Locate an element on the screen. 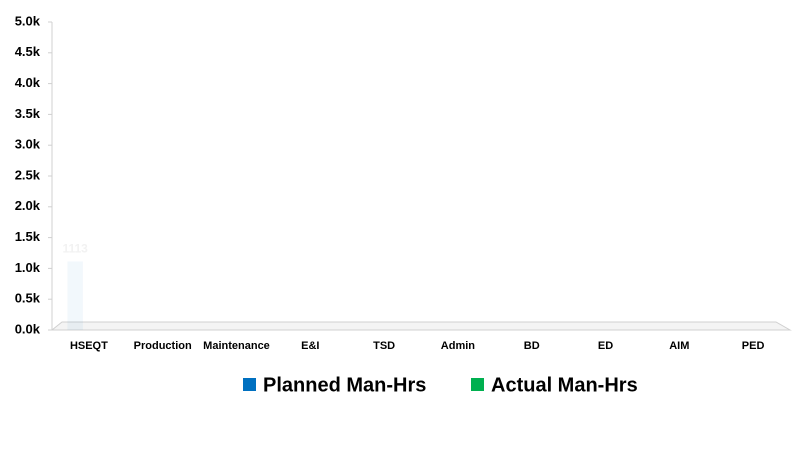  y-tick-label: 1.5k is located at coordinates (28, 236).